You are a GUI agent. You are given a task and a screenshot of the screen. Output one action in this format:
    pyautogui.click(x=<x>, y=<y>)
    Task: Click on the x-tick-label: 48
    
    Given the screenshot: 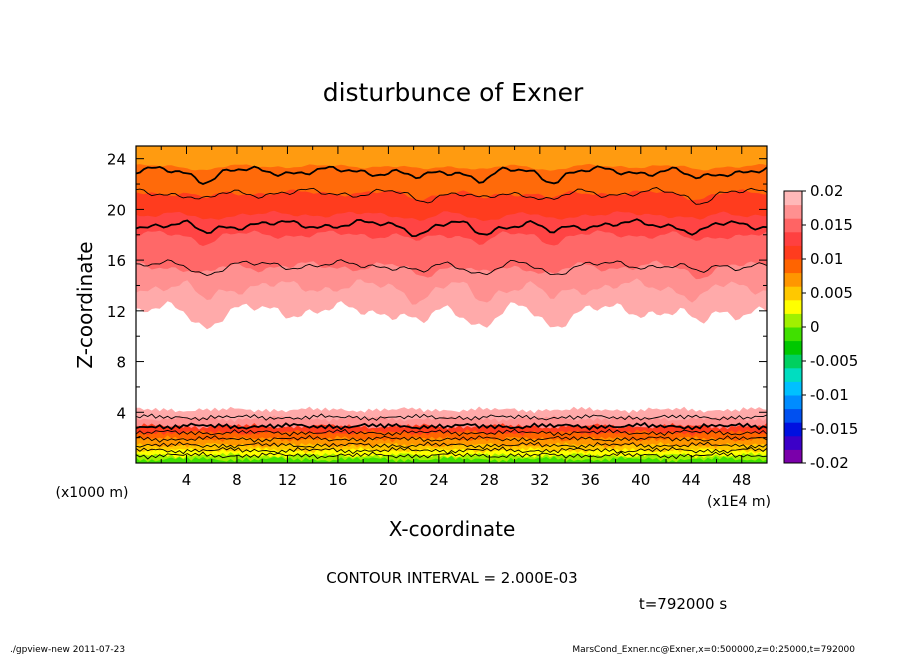 What is the action you would take?
    pyautogui.click(x=741, y=480)
    